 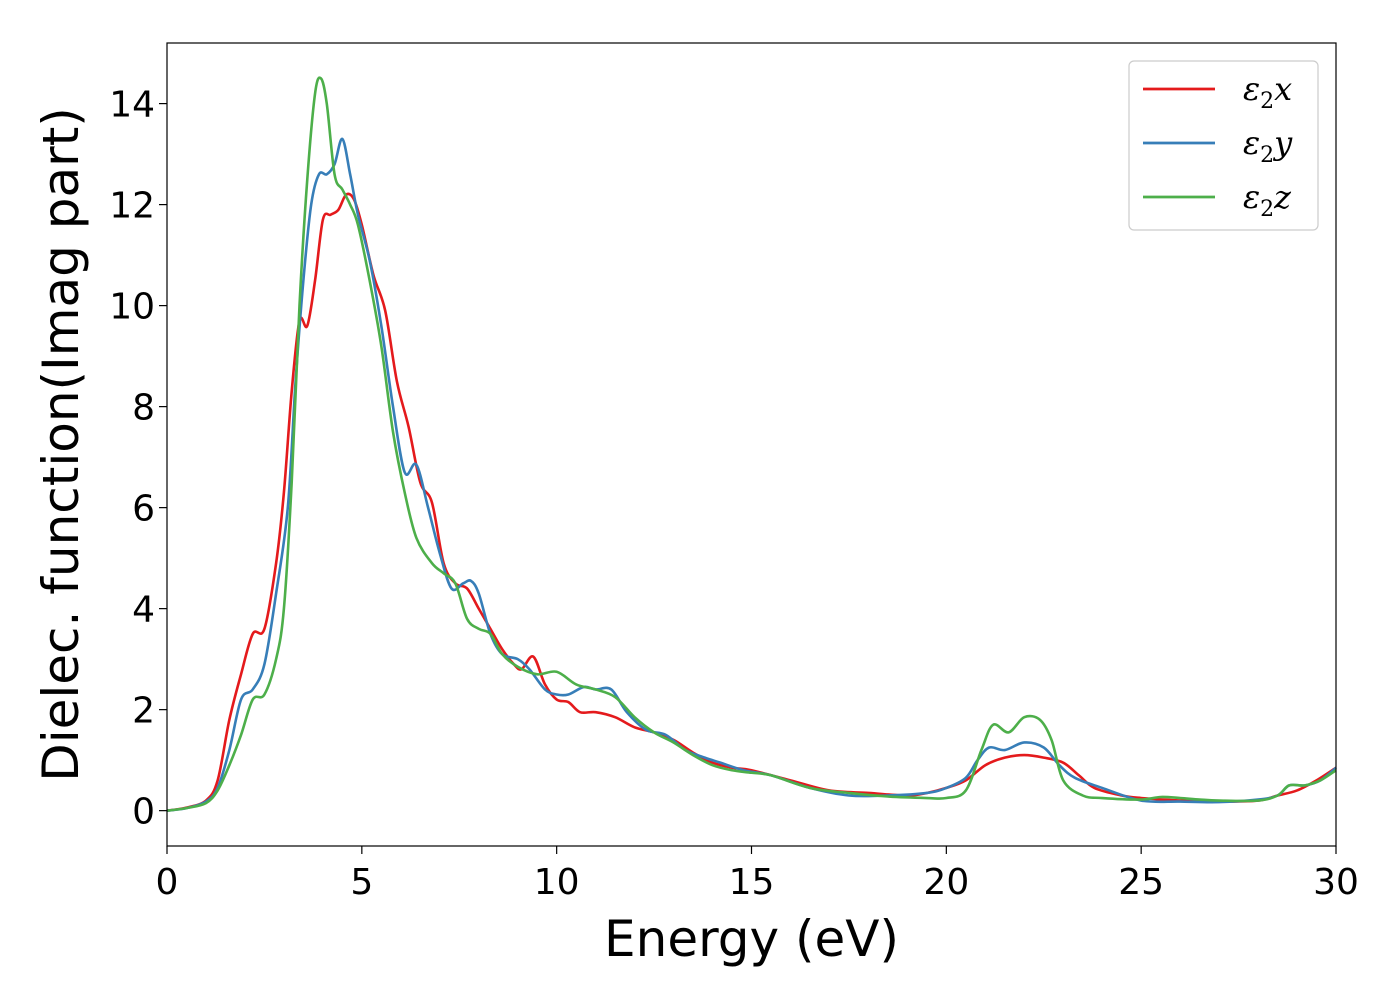 I want to click on legend-label: ε2z, so click(x=1267, y=200).